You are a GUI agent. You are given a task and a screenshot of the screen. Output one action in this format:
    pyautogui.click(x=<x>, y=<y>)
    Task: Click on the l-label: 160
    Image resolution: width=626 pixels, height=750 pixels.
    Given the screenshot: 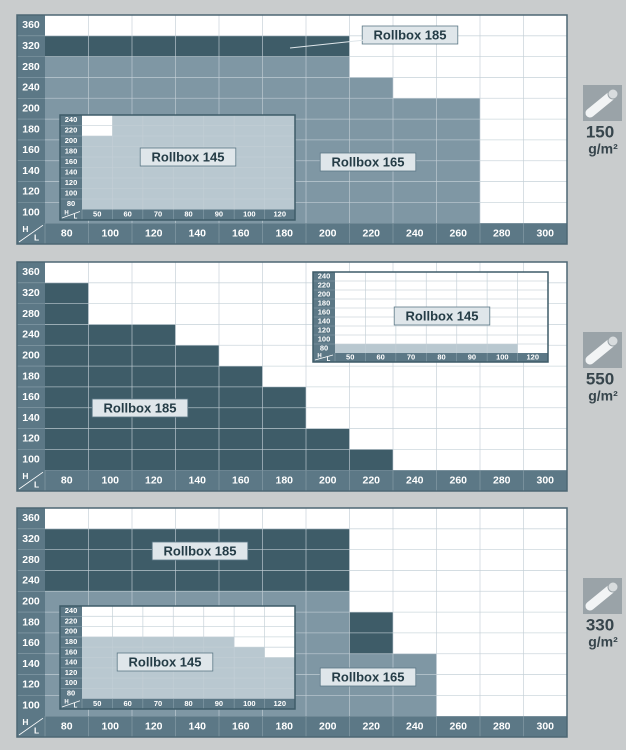 What is the action you would take?
    pyautogui.click(x=241, y=233)
    